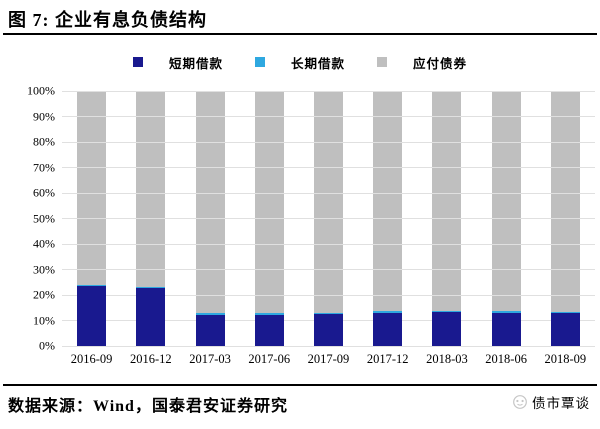 Image resolution: width=600 pixels, height=429 pixels. I want to click on chart-legend: 短期借款 长期借款 应付债券, so click(300, 62).